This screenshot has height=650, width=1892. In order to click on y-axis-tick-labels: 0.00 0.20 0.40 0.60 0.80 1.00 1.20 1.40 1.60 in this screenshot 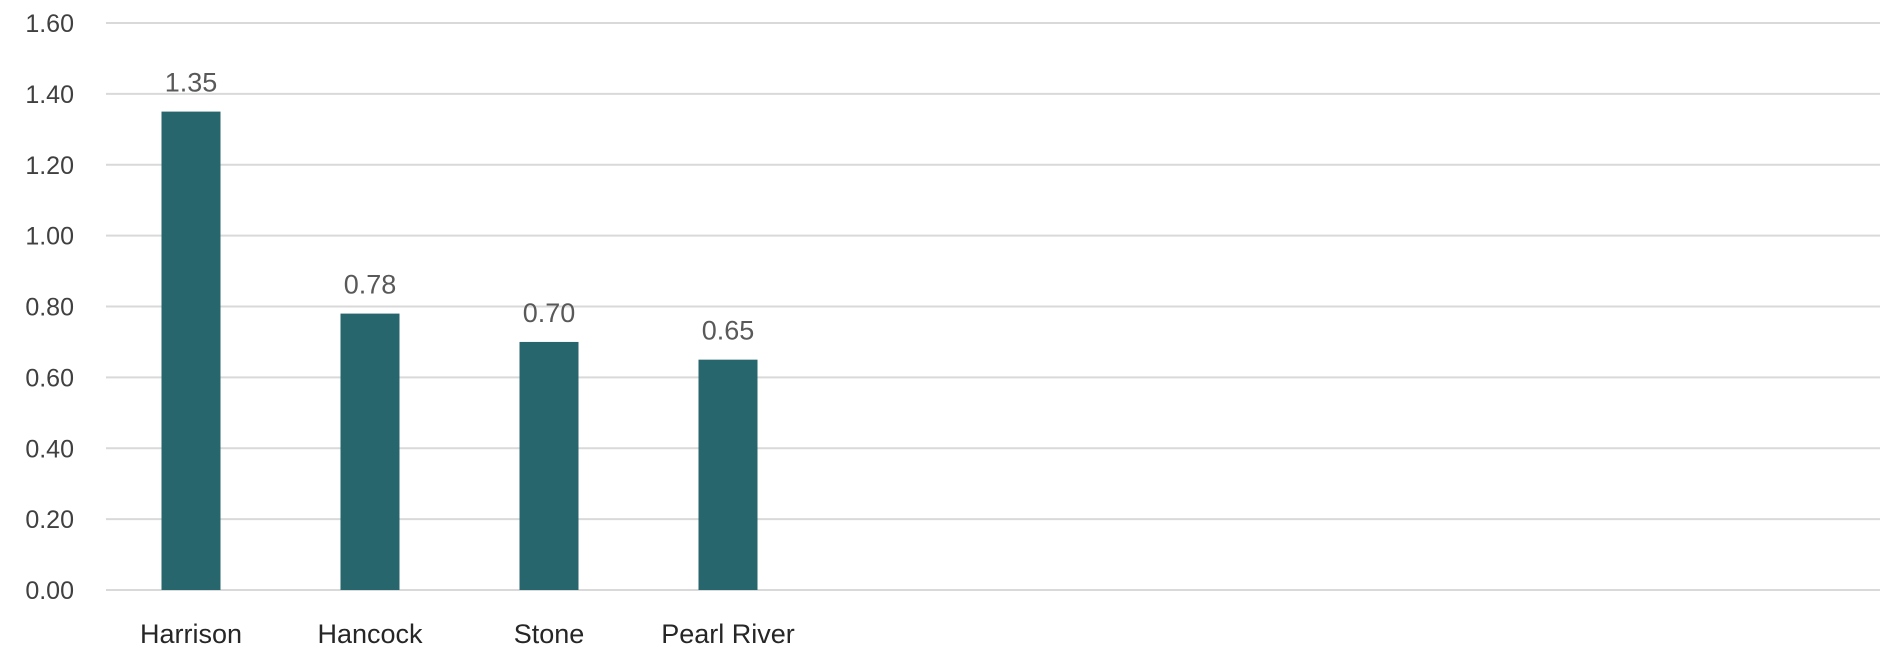, I will do `click(49, 307)`.